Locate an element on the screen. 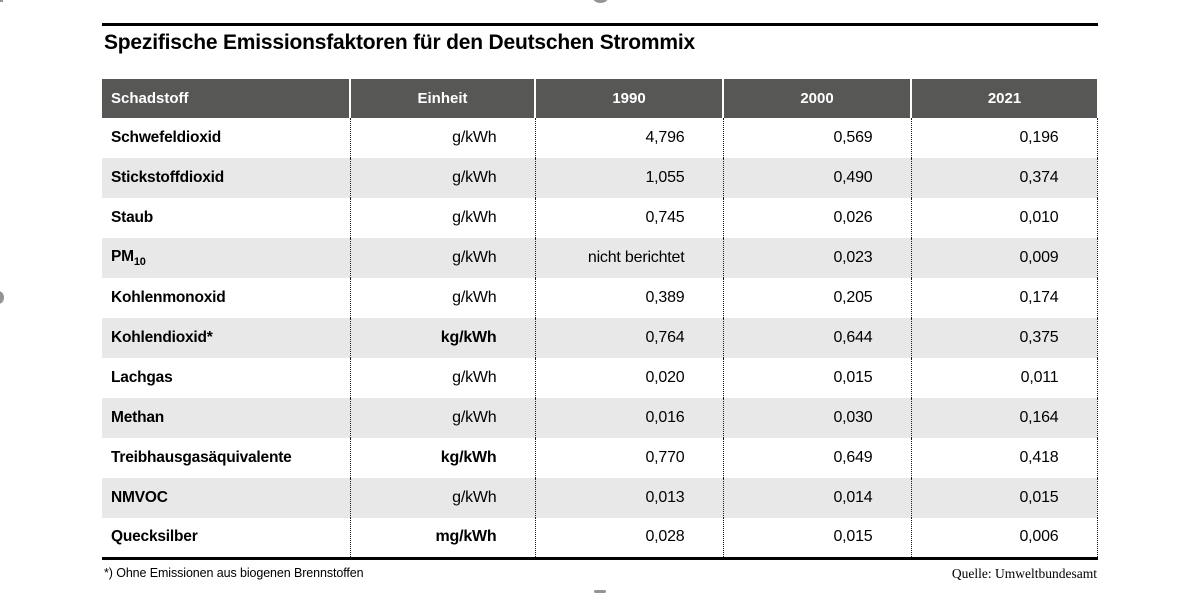 The width and height of the screenshot is (1200, 598). pollutant-cell: NMVOC is located at coordinates (226, 498).